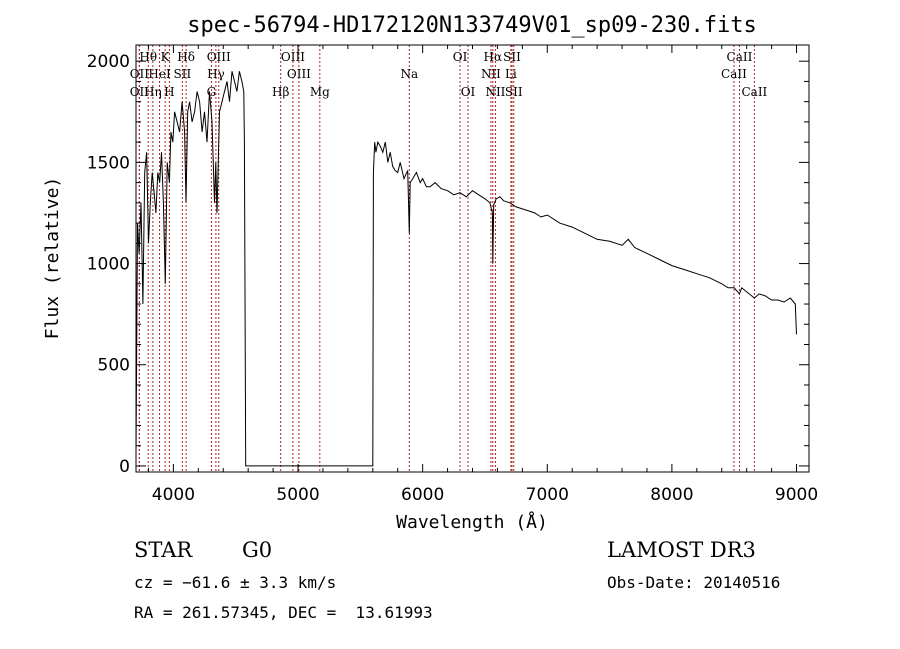 The image size is (900, 649). I want to click on observation-date: Obs-Date: 20140516, so click(694, 582).